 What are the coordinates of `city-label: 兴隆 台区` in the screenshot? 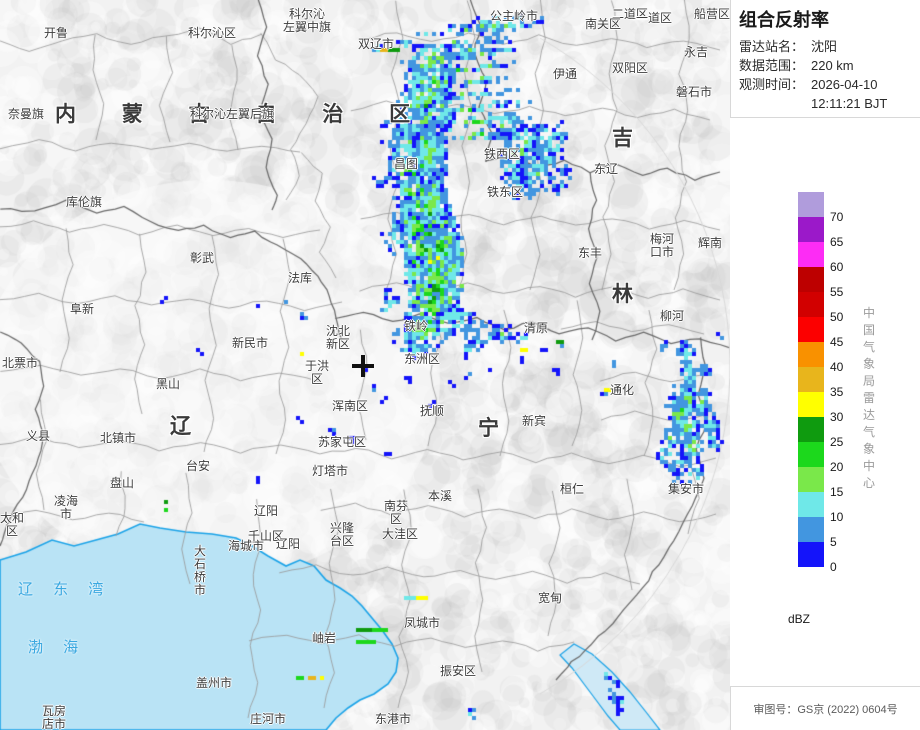 It's located at (342, 534).